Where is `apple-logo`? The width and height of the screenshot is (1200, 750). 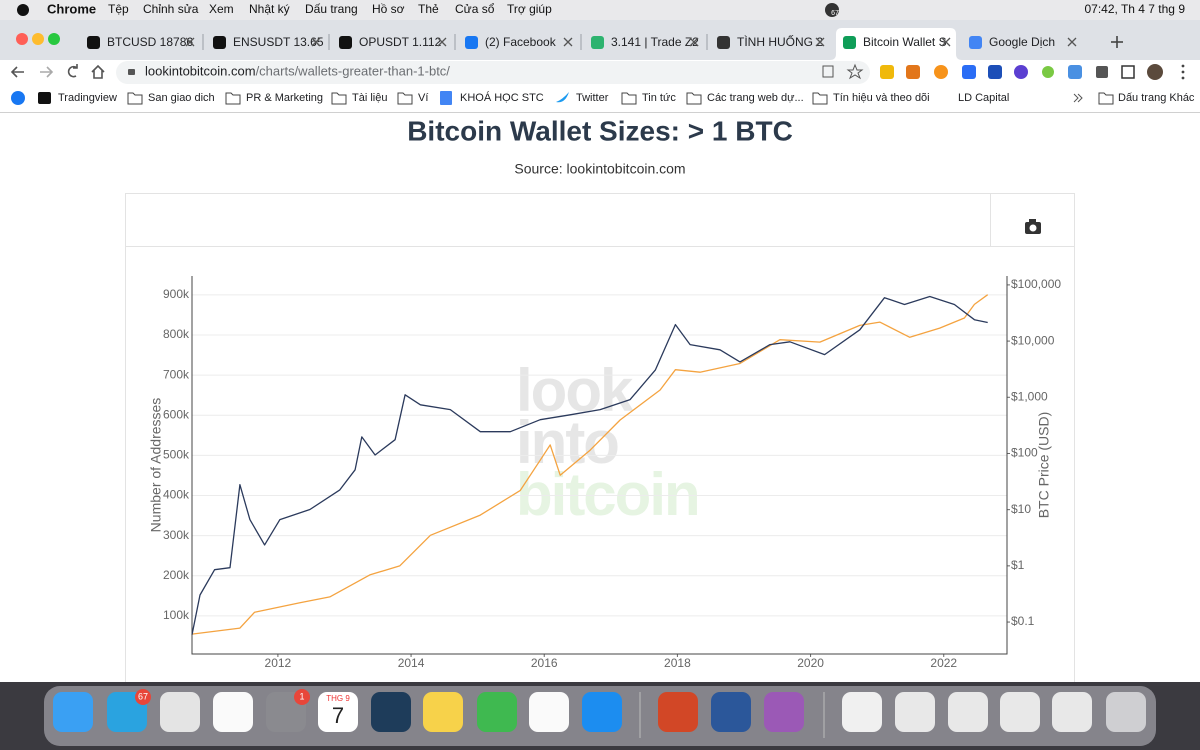 apple-logo is located at coordinates (23, 10).